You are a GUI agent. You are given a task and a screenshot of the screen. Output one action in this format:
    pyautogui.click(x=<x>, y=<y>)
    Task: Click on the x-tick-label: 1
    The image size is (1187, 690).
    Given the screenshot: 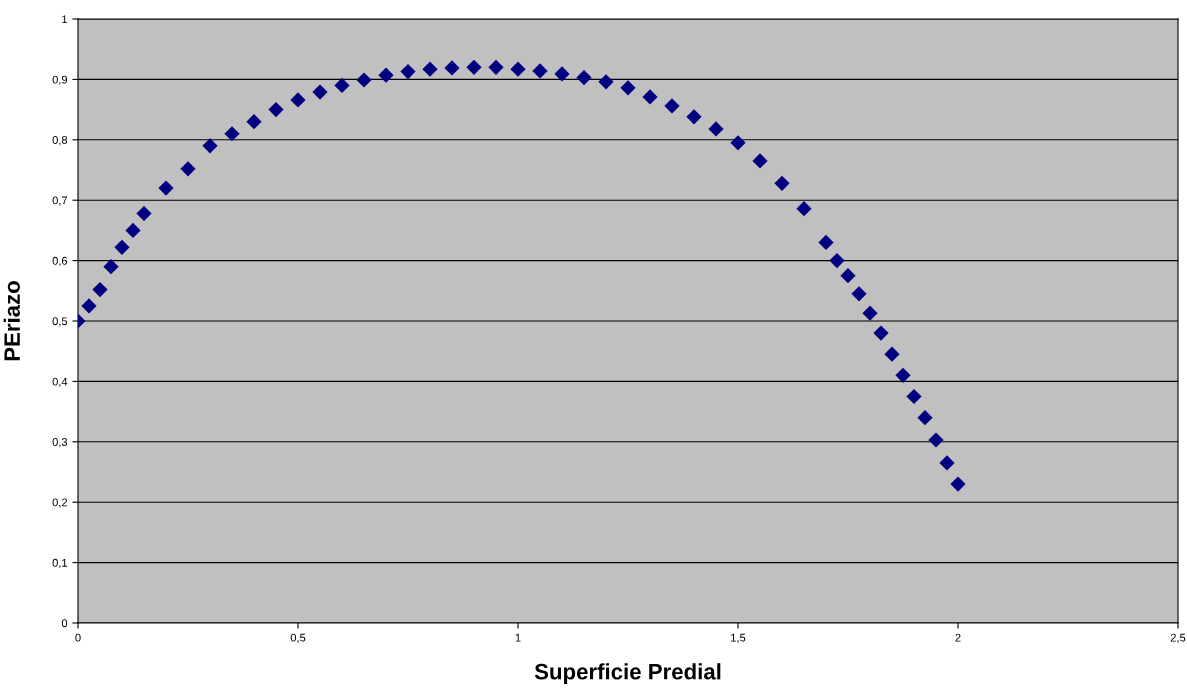 What is the action you would take?
    pyautogui.click(x=518, y=637)
    